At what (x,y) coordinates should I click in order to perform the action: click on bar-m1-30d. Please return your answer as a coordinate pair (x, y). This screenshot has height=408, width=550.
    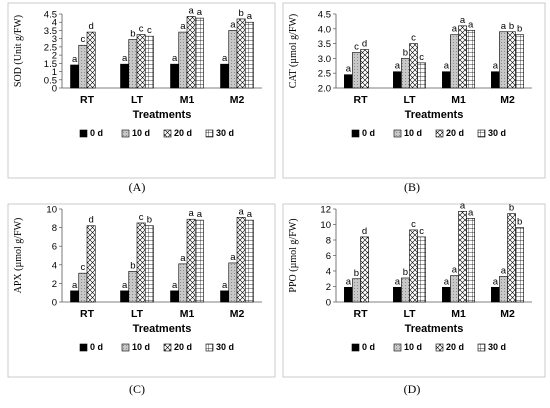
    Looking at the image, I should click on (470, 59).